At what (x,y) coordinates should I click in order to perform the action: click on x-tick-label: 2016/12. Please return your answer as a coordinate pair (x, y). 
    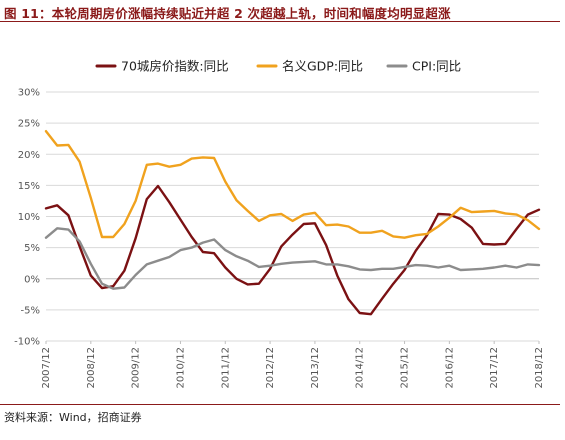
    Looking at the image, I should click on (449, 368).